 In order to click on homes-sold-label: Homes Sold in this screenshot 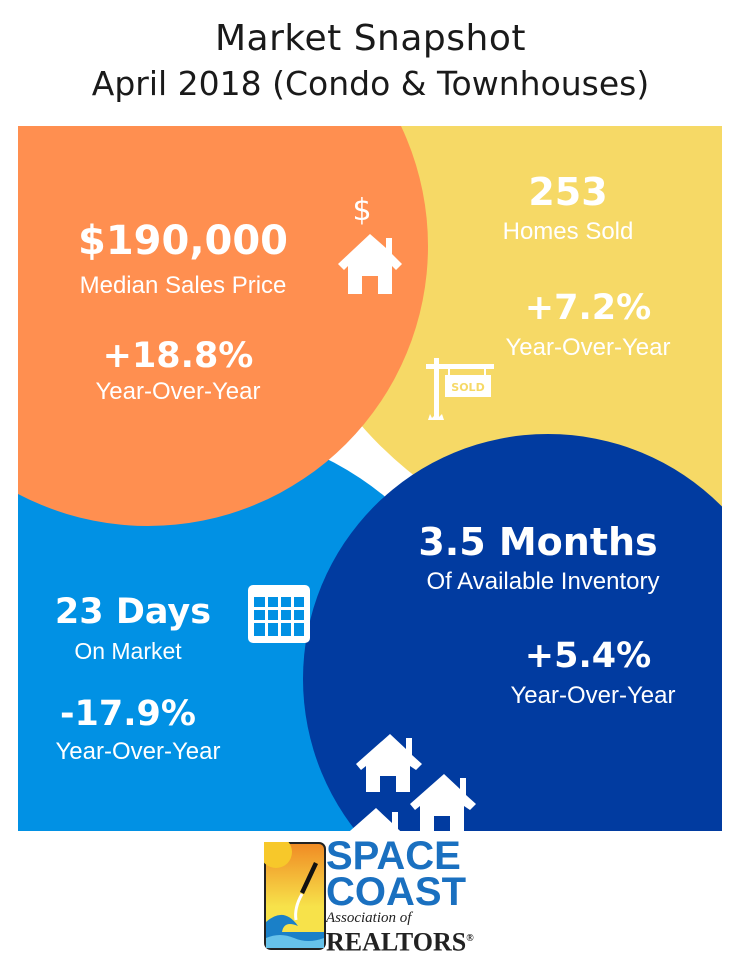, I will do `click(568, 231)`.